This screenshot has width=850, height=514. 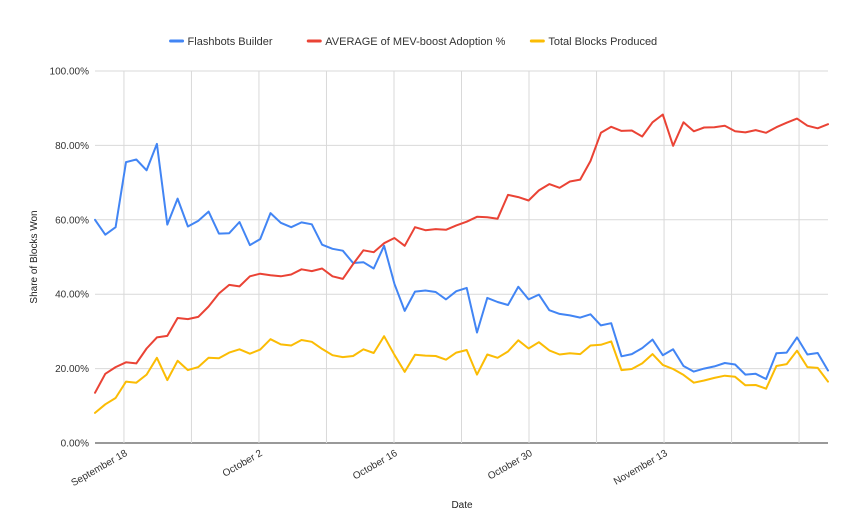 What do you see at coordinates (243, 464) in the screenshot?
I see `x-tick-label: October 2` at bounding box center [243, 464].